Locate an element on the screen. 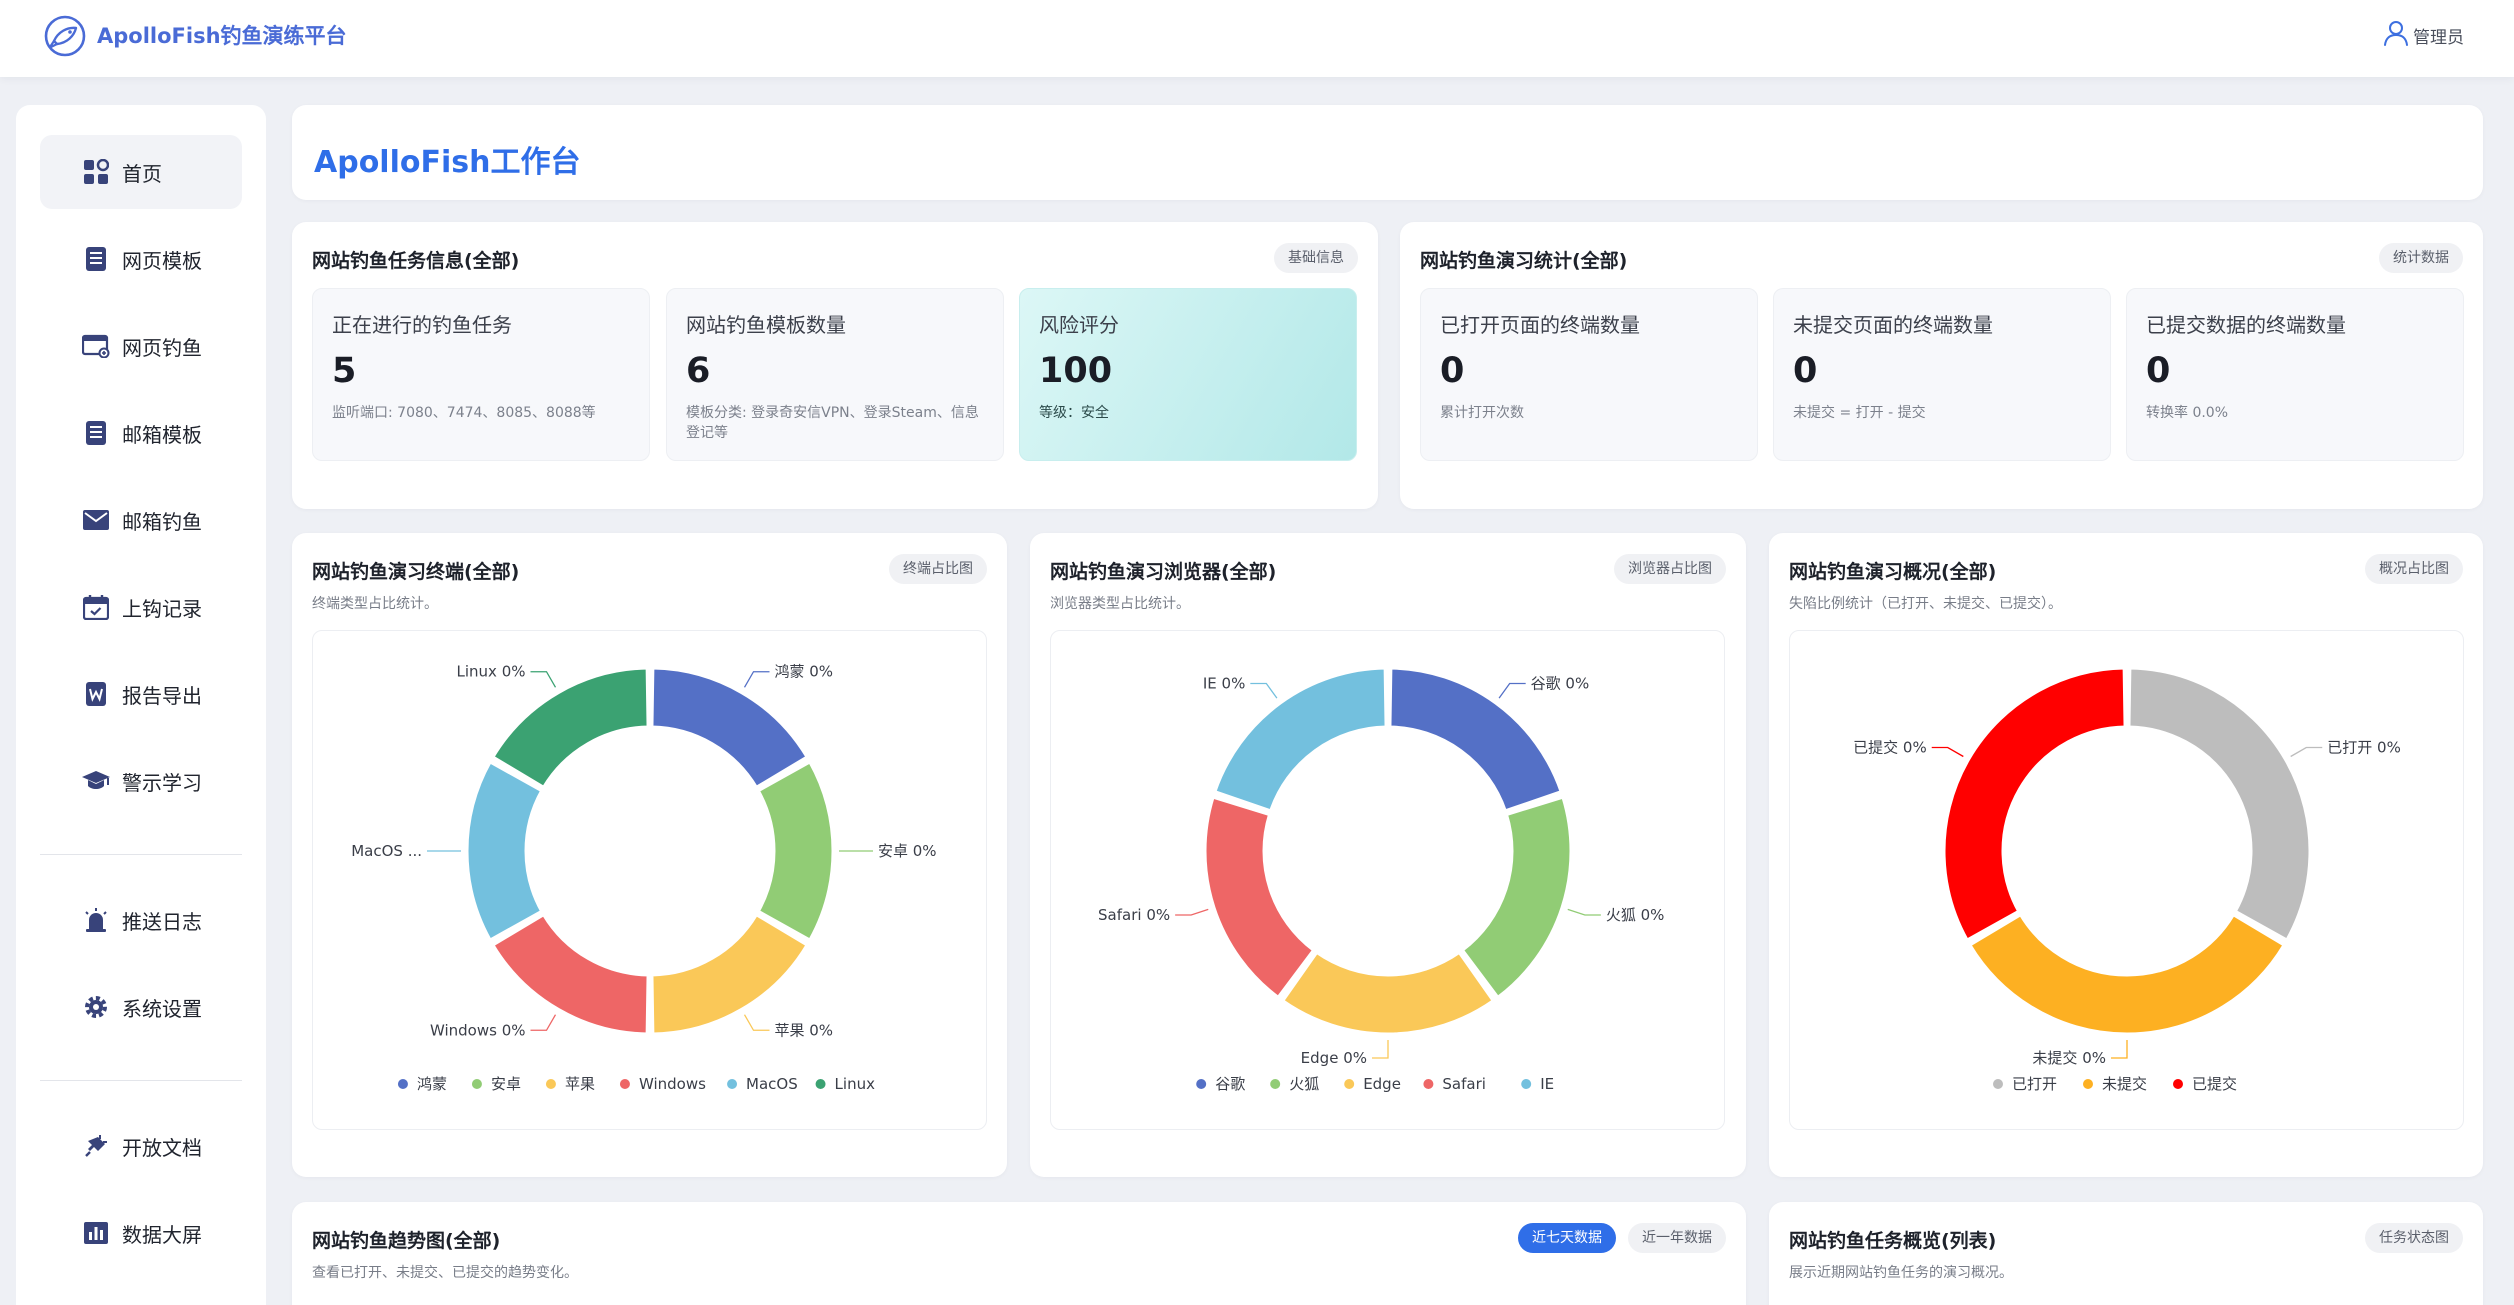  legend-label: Linux is located at coordinates (855, 1084).